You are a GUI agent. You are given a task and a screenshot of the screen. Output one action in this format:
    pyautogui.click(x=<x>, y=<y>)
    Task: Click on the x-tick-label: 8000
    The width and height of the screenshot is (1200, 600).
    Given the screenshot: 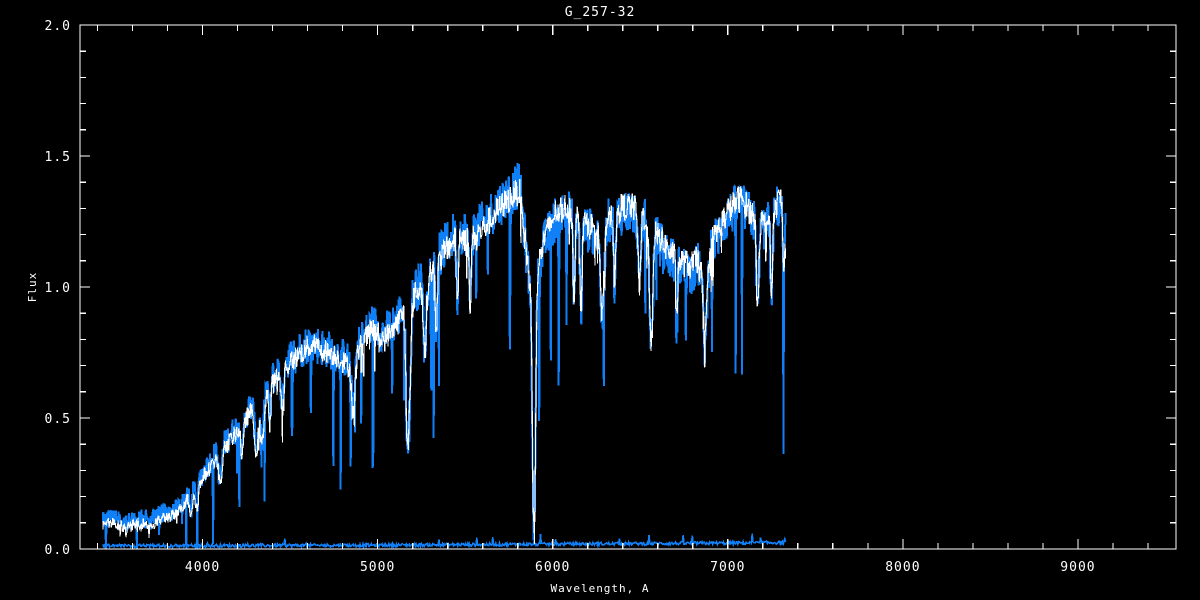 What is the action you would take?
    pyautogui.click(x=902, y=567)
    